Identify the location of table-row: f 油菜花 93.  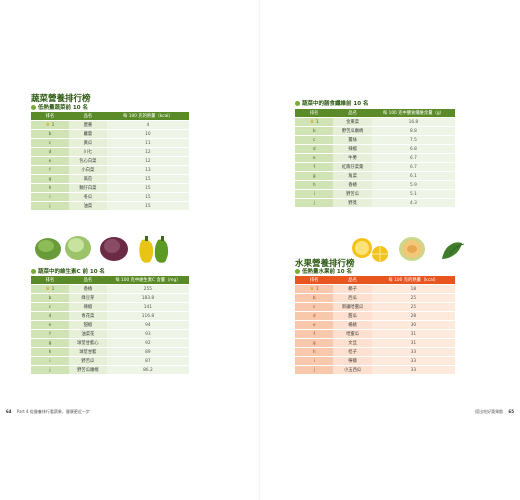
(110, 334).